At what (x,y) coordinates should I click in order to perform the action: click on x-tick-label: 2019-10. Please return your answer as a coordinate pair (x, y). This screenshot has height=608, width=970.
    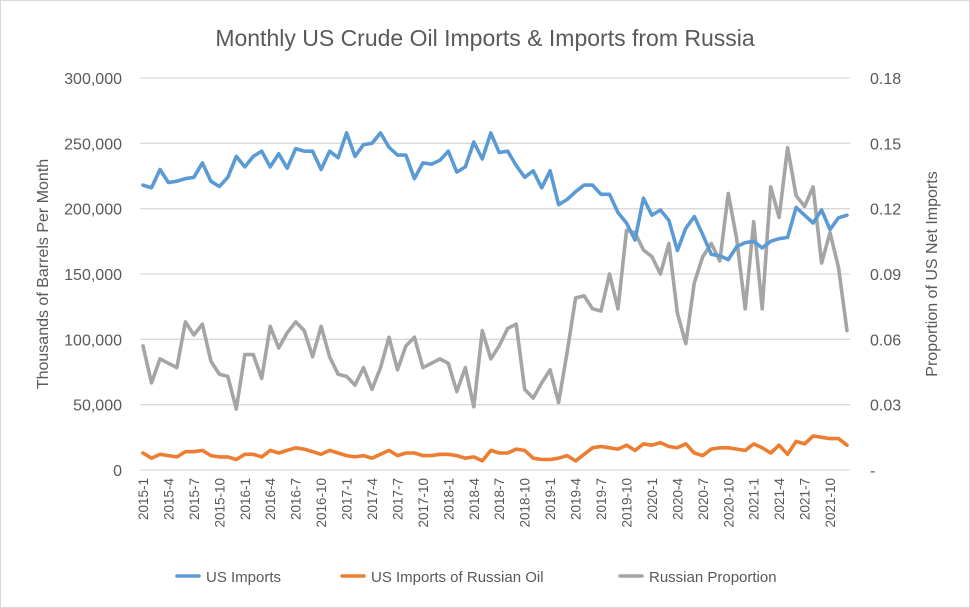
    Looking at the image, I should click on (626, 503).